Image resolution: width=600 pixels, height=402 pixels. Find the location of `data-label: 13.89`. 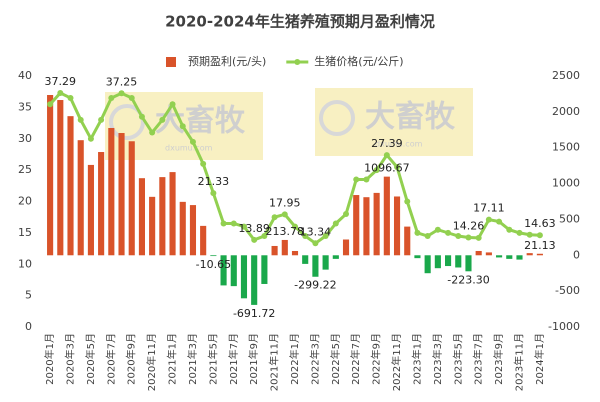

data-label: 13.89 is located at coordinates (254, 228).